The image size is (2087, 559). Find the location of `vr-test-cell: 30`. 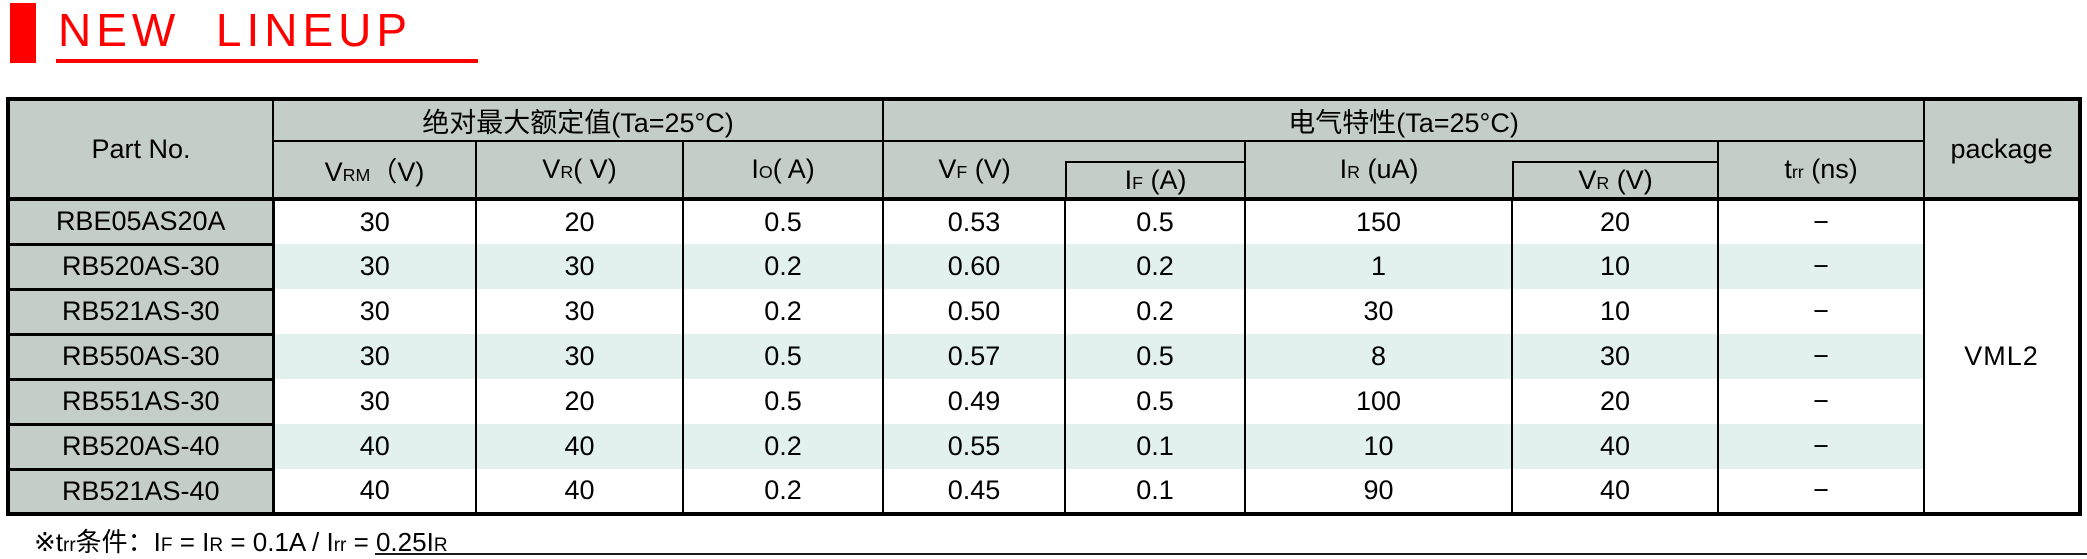

vr-test-cell: 30 is located at coordinates (1615, 356).